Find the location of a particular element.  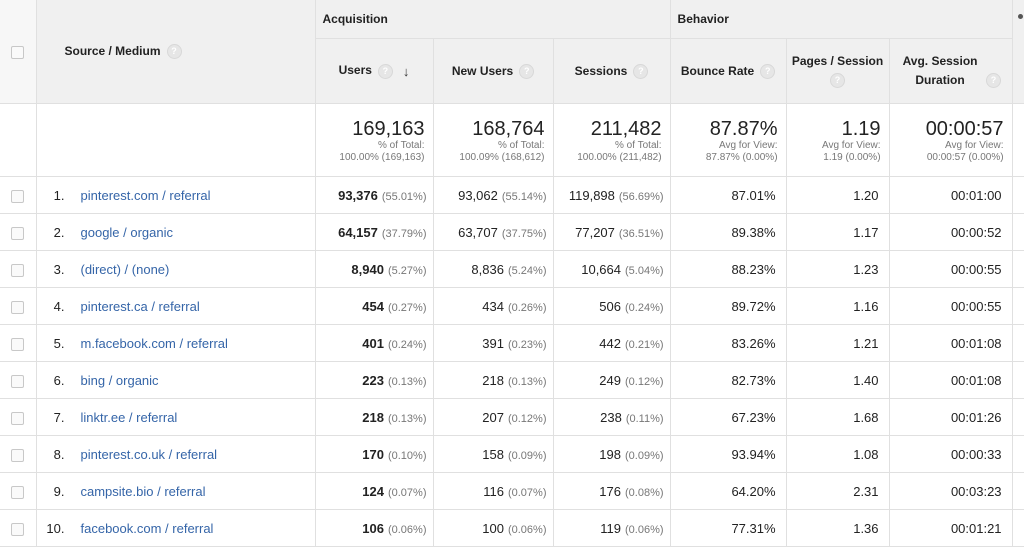

pages-session-total-caption: Avg for View: is located at coordinates (851, 145).